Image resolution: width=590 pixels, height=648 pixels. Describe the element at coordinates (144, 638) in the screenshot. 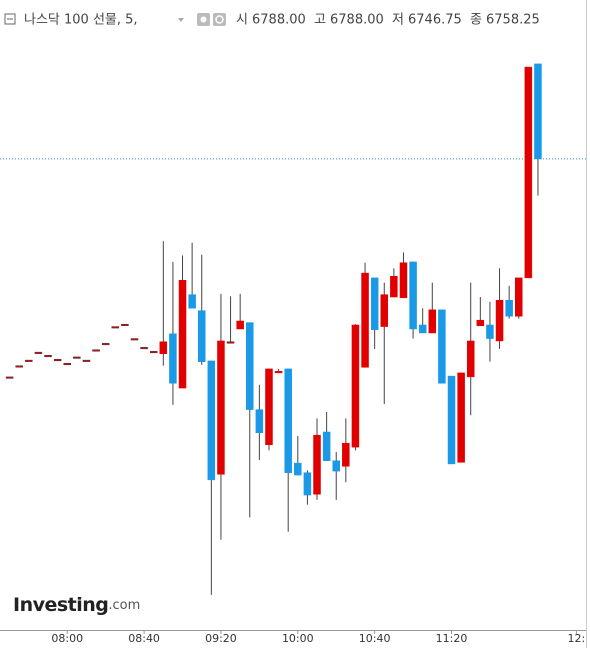

I see `x-tick-label: 08:40` at that location.